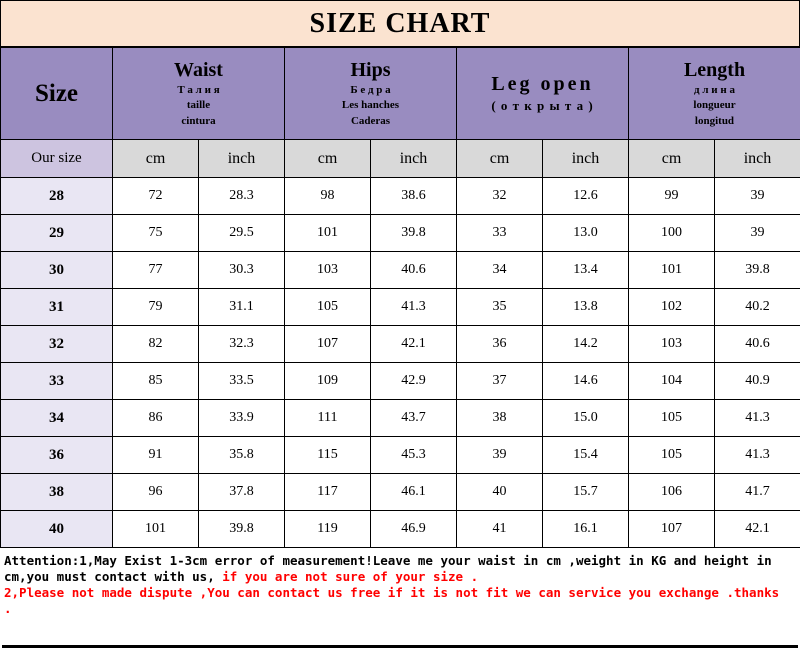 This screenshot has width=800, height=652. What do you see at coordinates (56, 158) in the screenshot?
I see `our-size-label: Our size` at bounding box center [56, 158].